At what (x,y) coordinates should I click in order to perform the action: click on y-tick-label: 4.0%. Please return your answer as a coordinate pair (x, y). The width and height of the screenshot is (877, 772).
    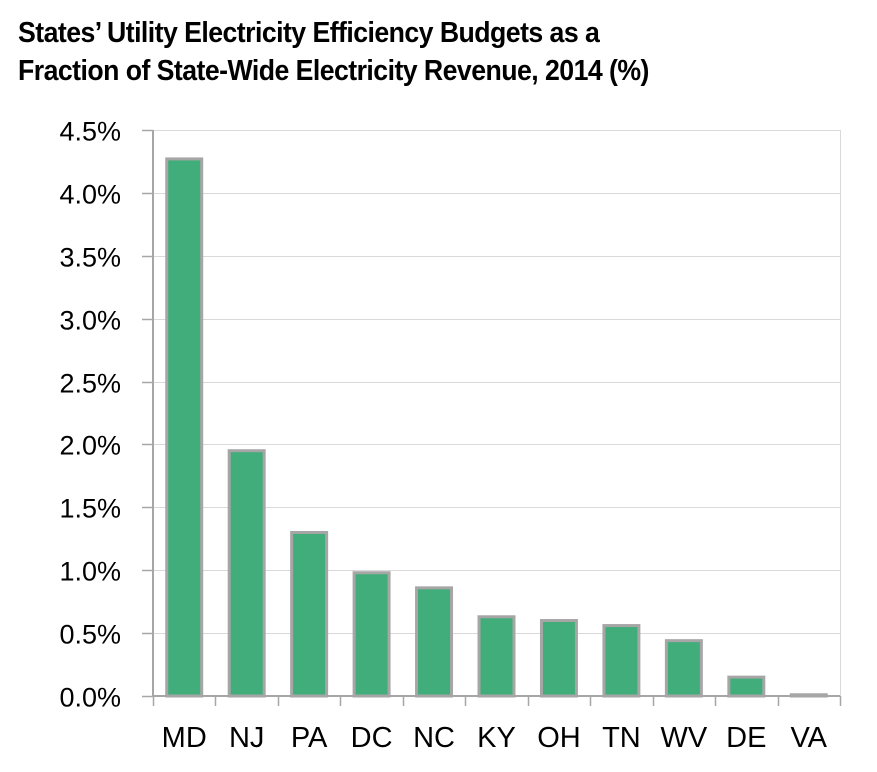
    Looking at the image, I should click on (90, 195).